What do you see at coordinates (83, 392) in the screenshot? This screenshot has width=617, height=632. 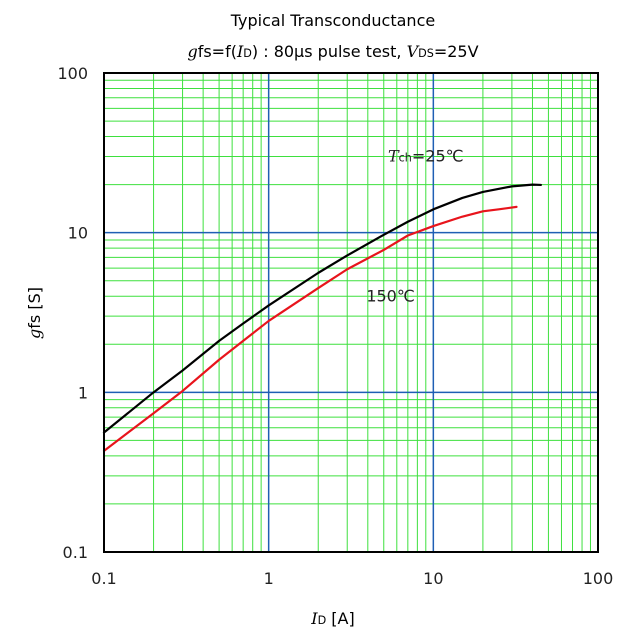 I see `y-tick-label: 1` at bounding box center [83, 392].